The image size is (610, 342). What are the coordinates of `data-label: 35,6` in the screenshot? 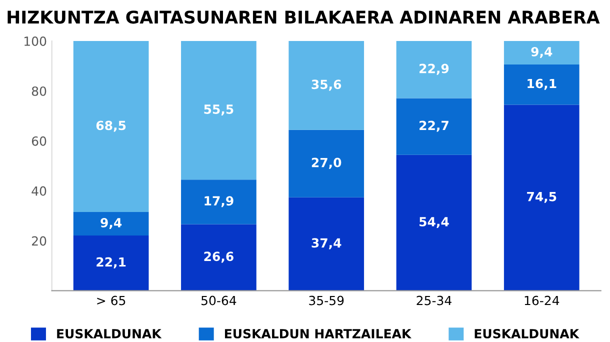 It's located at (327, 85).